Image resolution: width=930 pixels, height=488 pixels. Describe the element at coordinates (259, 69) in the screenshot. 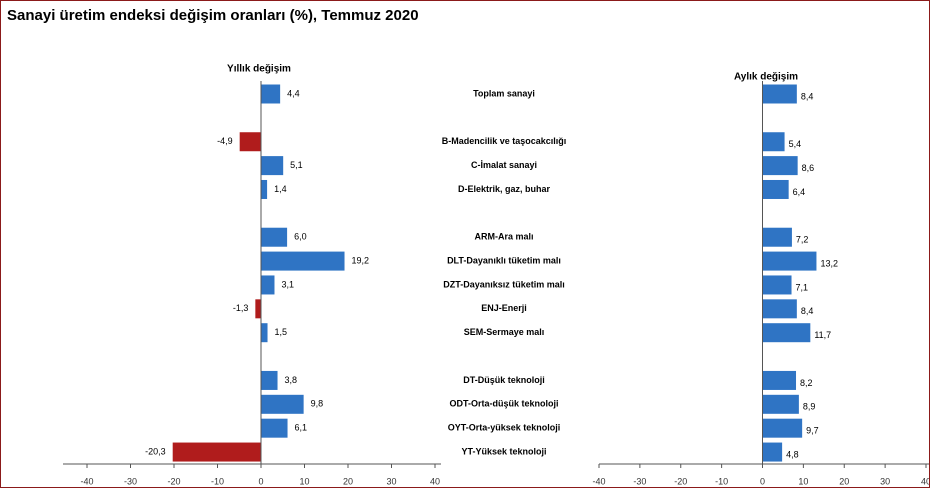

I see `chart-subtitle: Yıllık değişim` at that location.